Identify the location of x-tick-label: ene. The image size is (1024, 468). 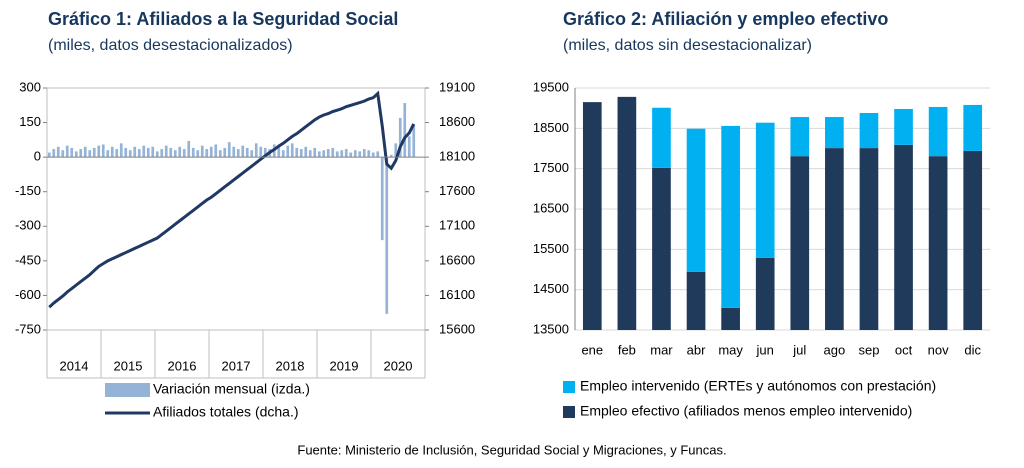
(592, 349).